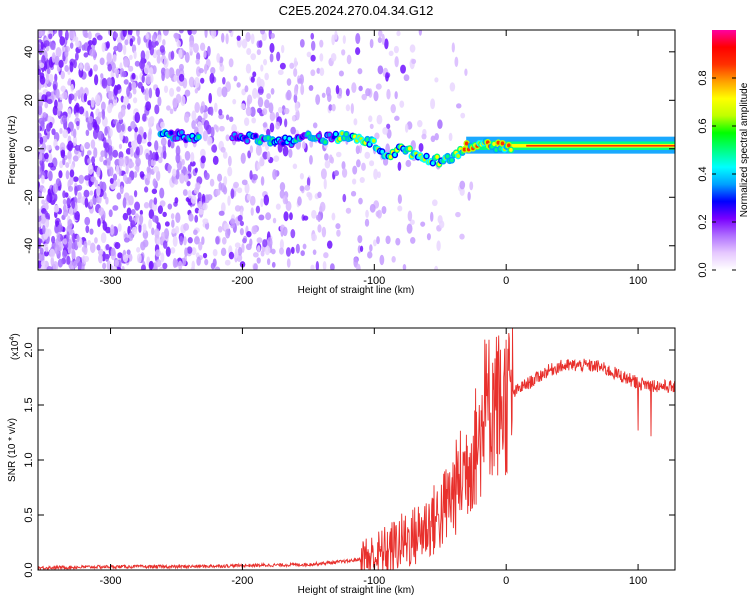 The image size is (750, 600). I want to click on snr-y-tick-label: 0.5, so click(29, 514).